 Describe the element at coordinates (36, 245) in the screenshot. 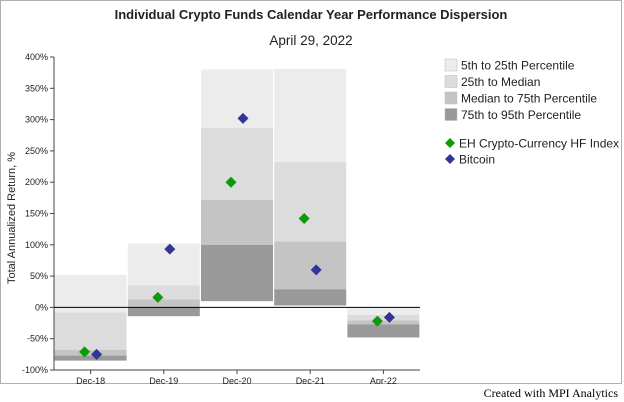

I see `y-tick-label: 100%` at that location.